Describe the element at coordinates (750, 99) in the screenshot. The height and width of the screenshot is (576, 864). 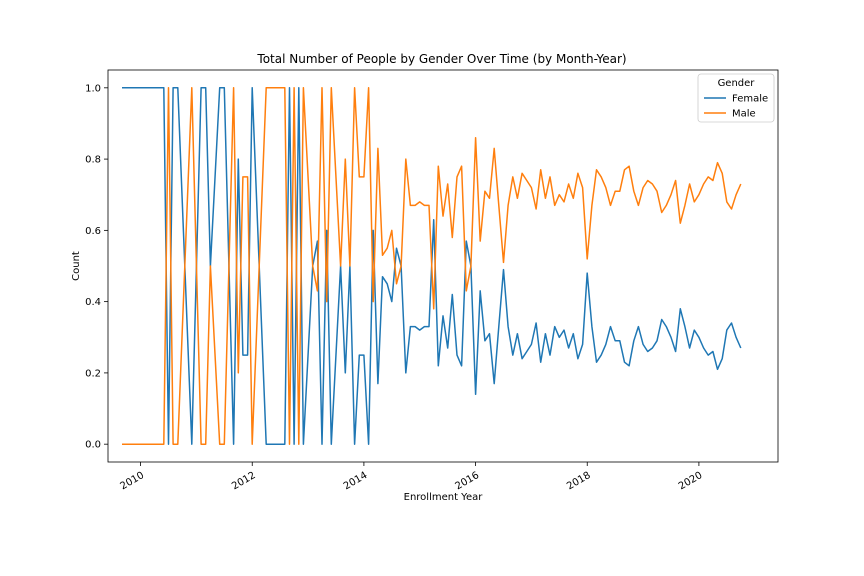
I see `legend-label-female: Female` at that location.